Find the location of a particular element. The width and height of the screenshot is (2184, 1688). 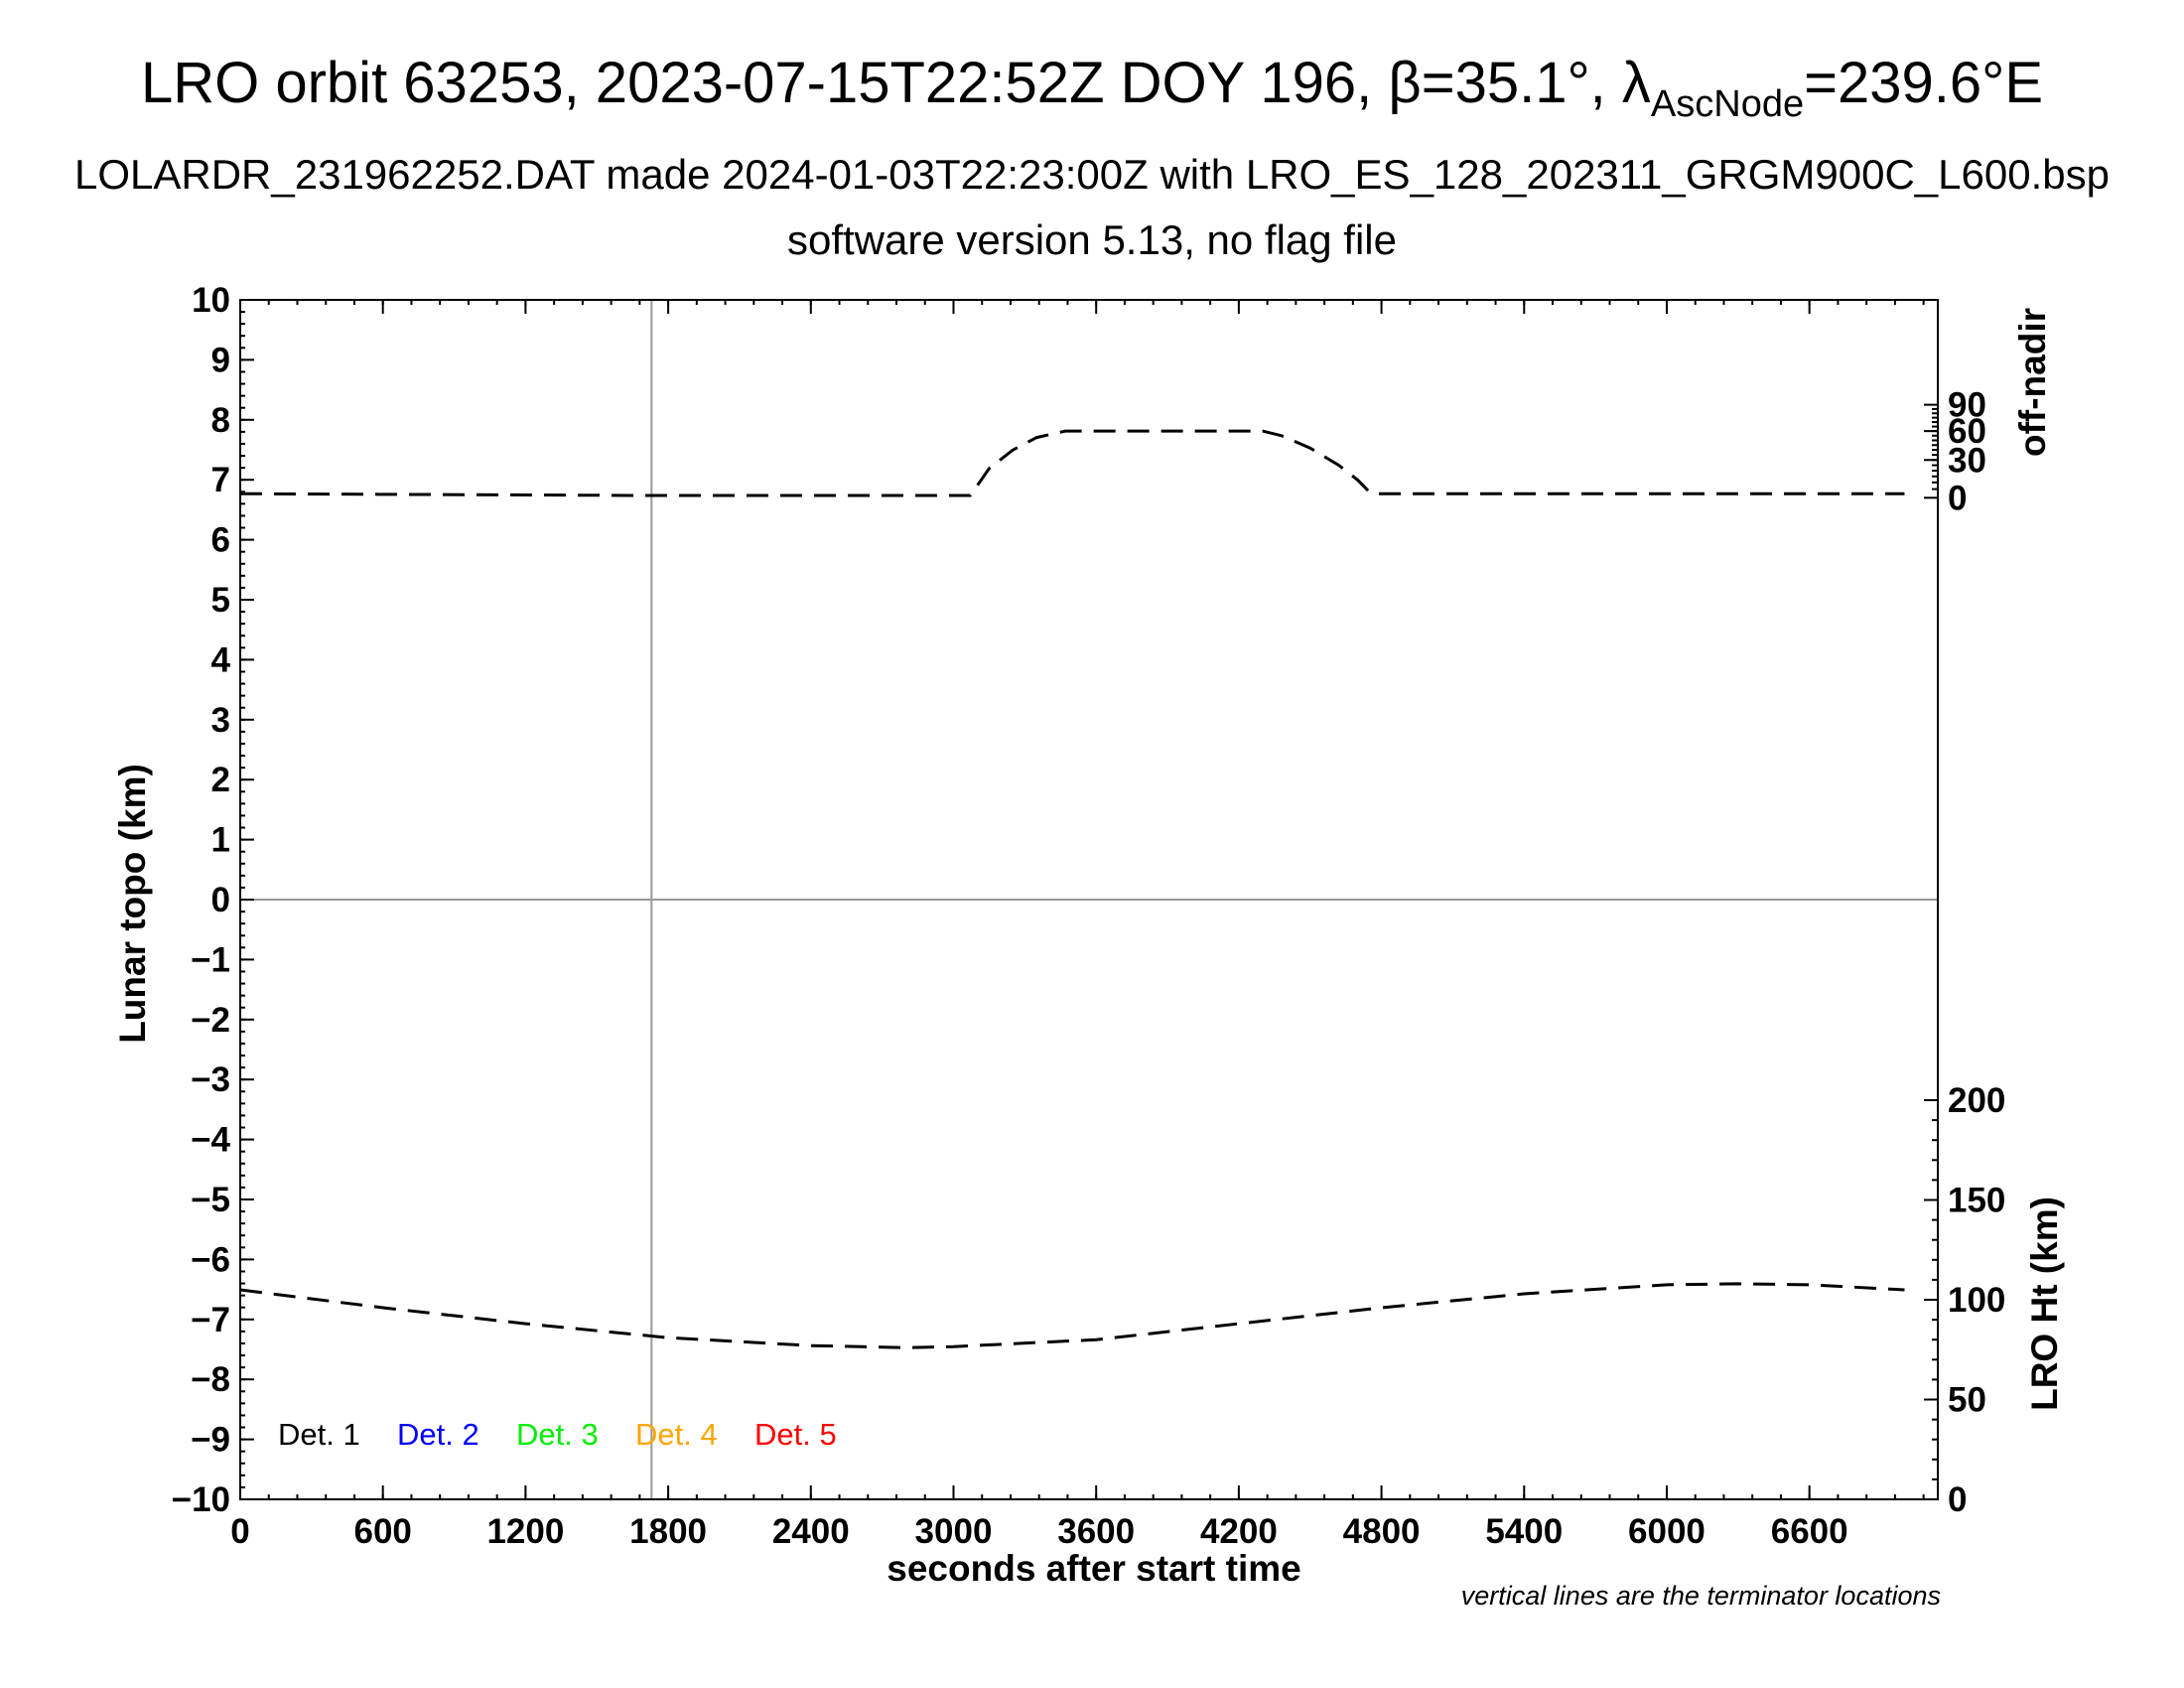

x-tick-label: 6600 is located at coordinates (1809, 1531).